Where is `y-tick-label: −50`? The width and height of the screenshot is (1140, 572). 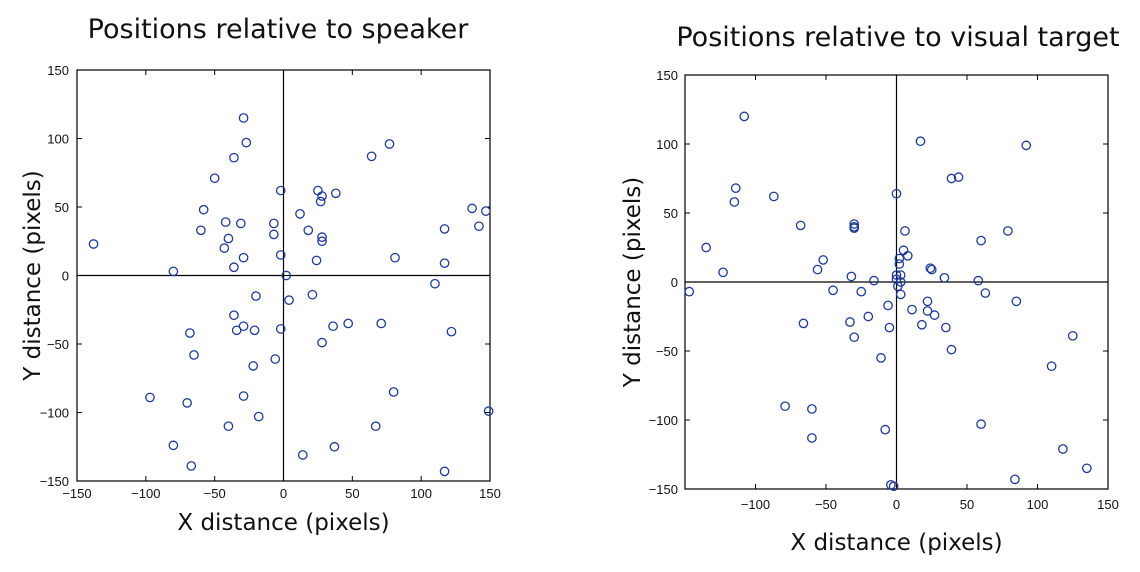 y-tick-label: −50 is located at coordinates (667, 351).